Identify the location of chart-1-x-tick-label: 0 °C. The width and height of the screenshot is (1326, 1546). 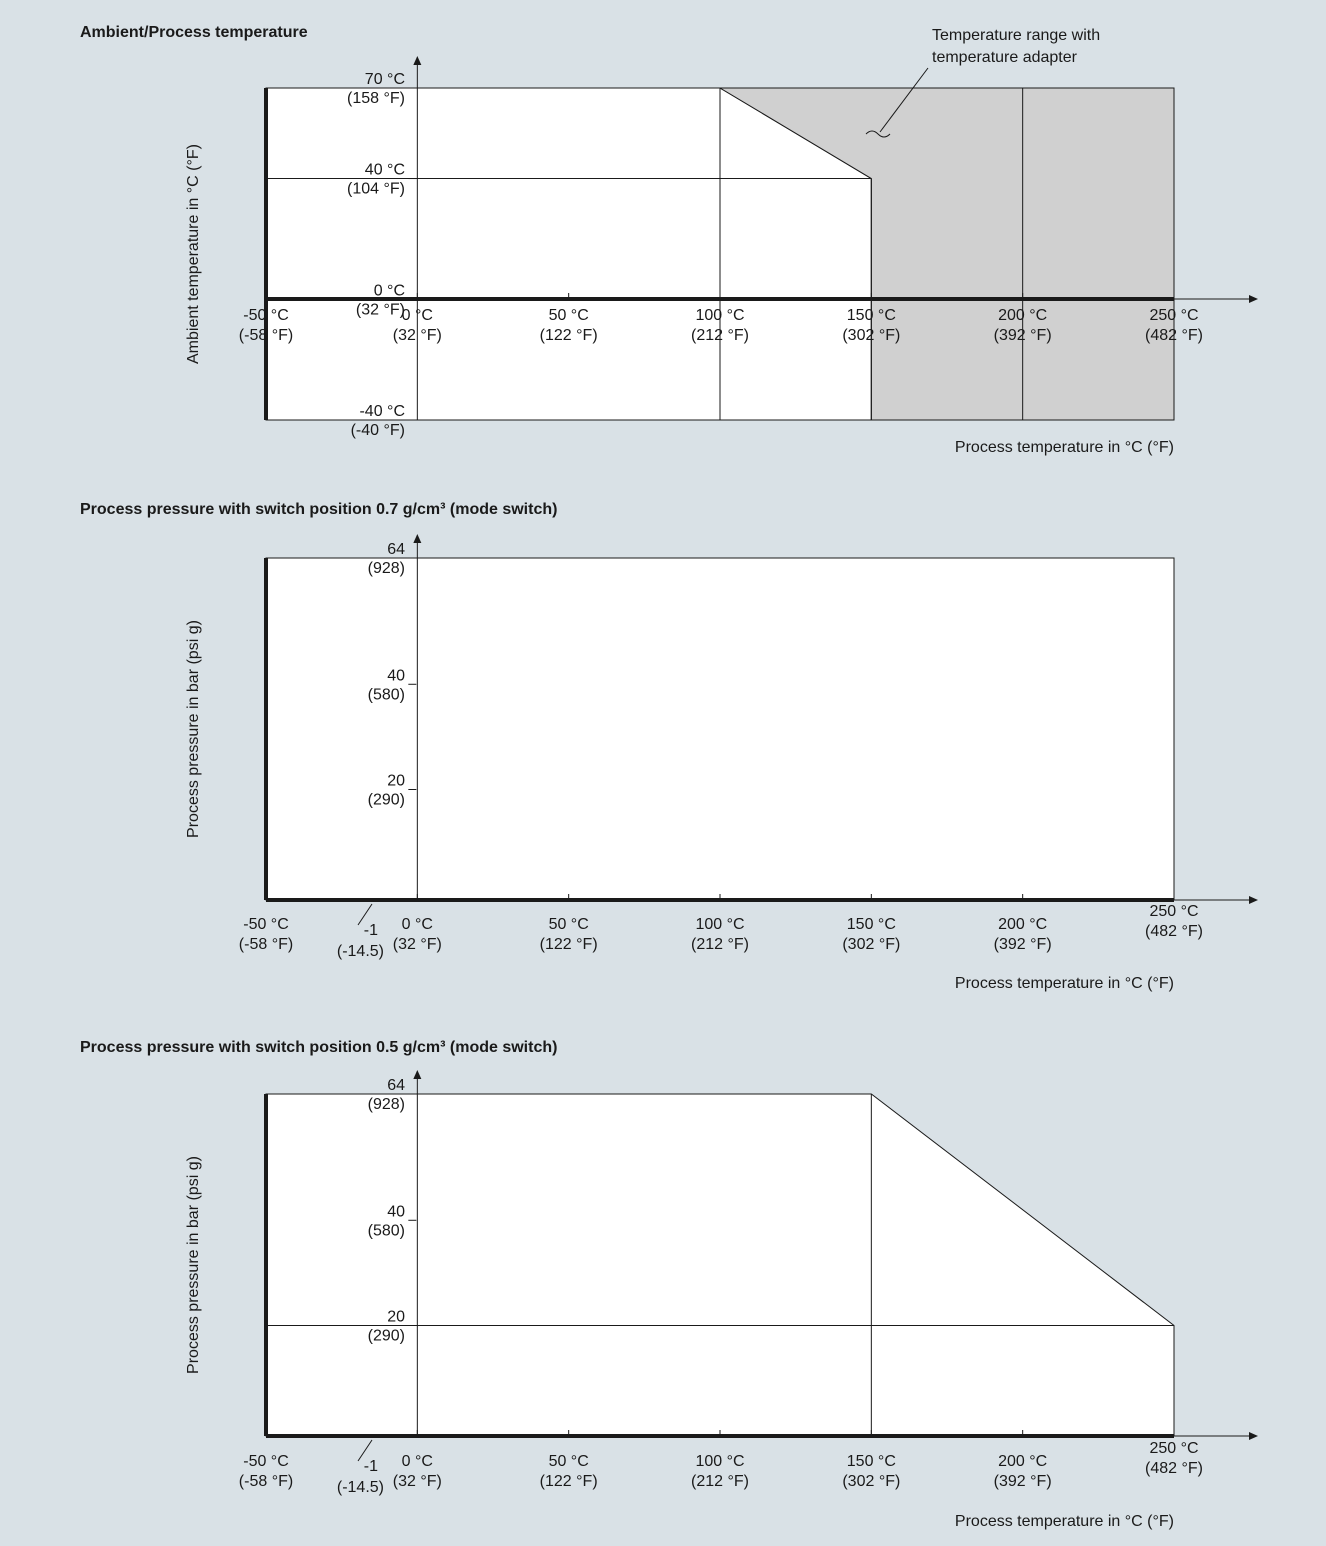
(417, 315).